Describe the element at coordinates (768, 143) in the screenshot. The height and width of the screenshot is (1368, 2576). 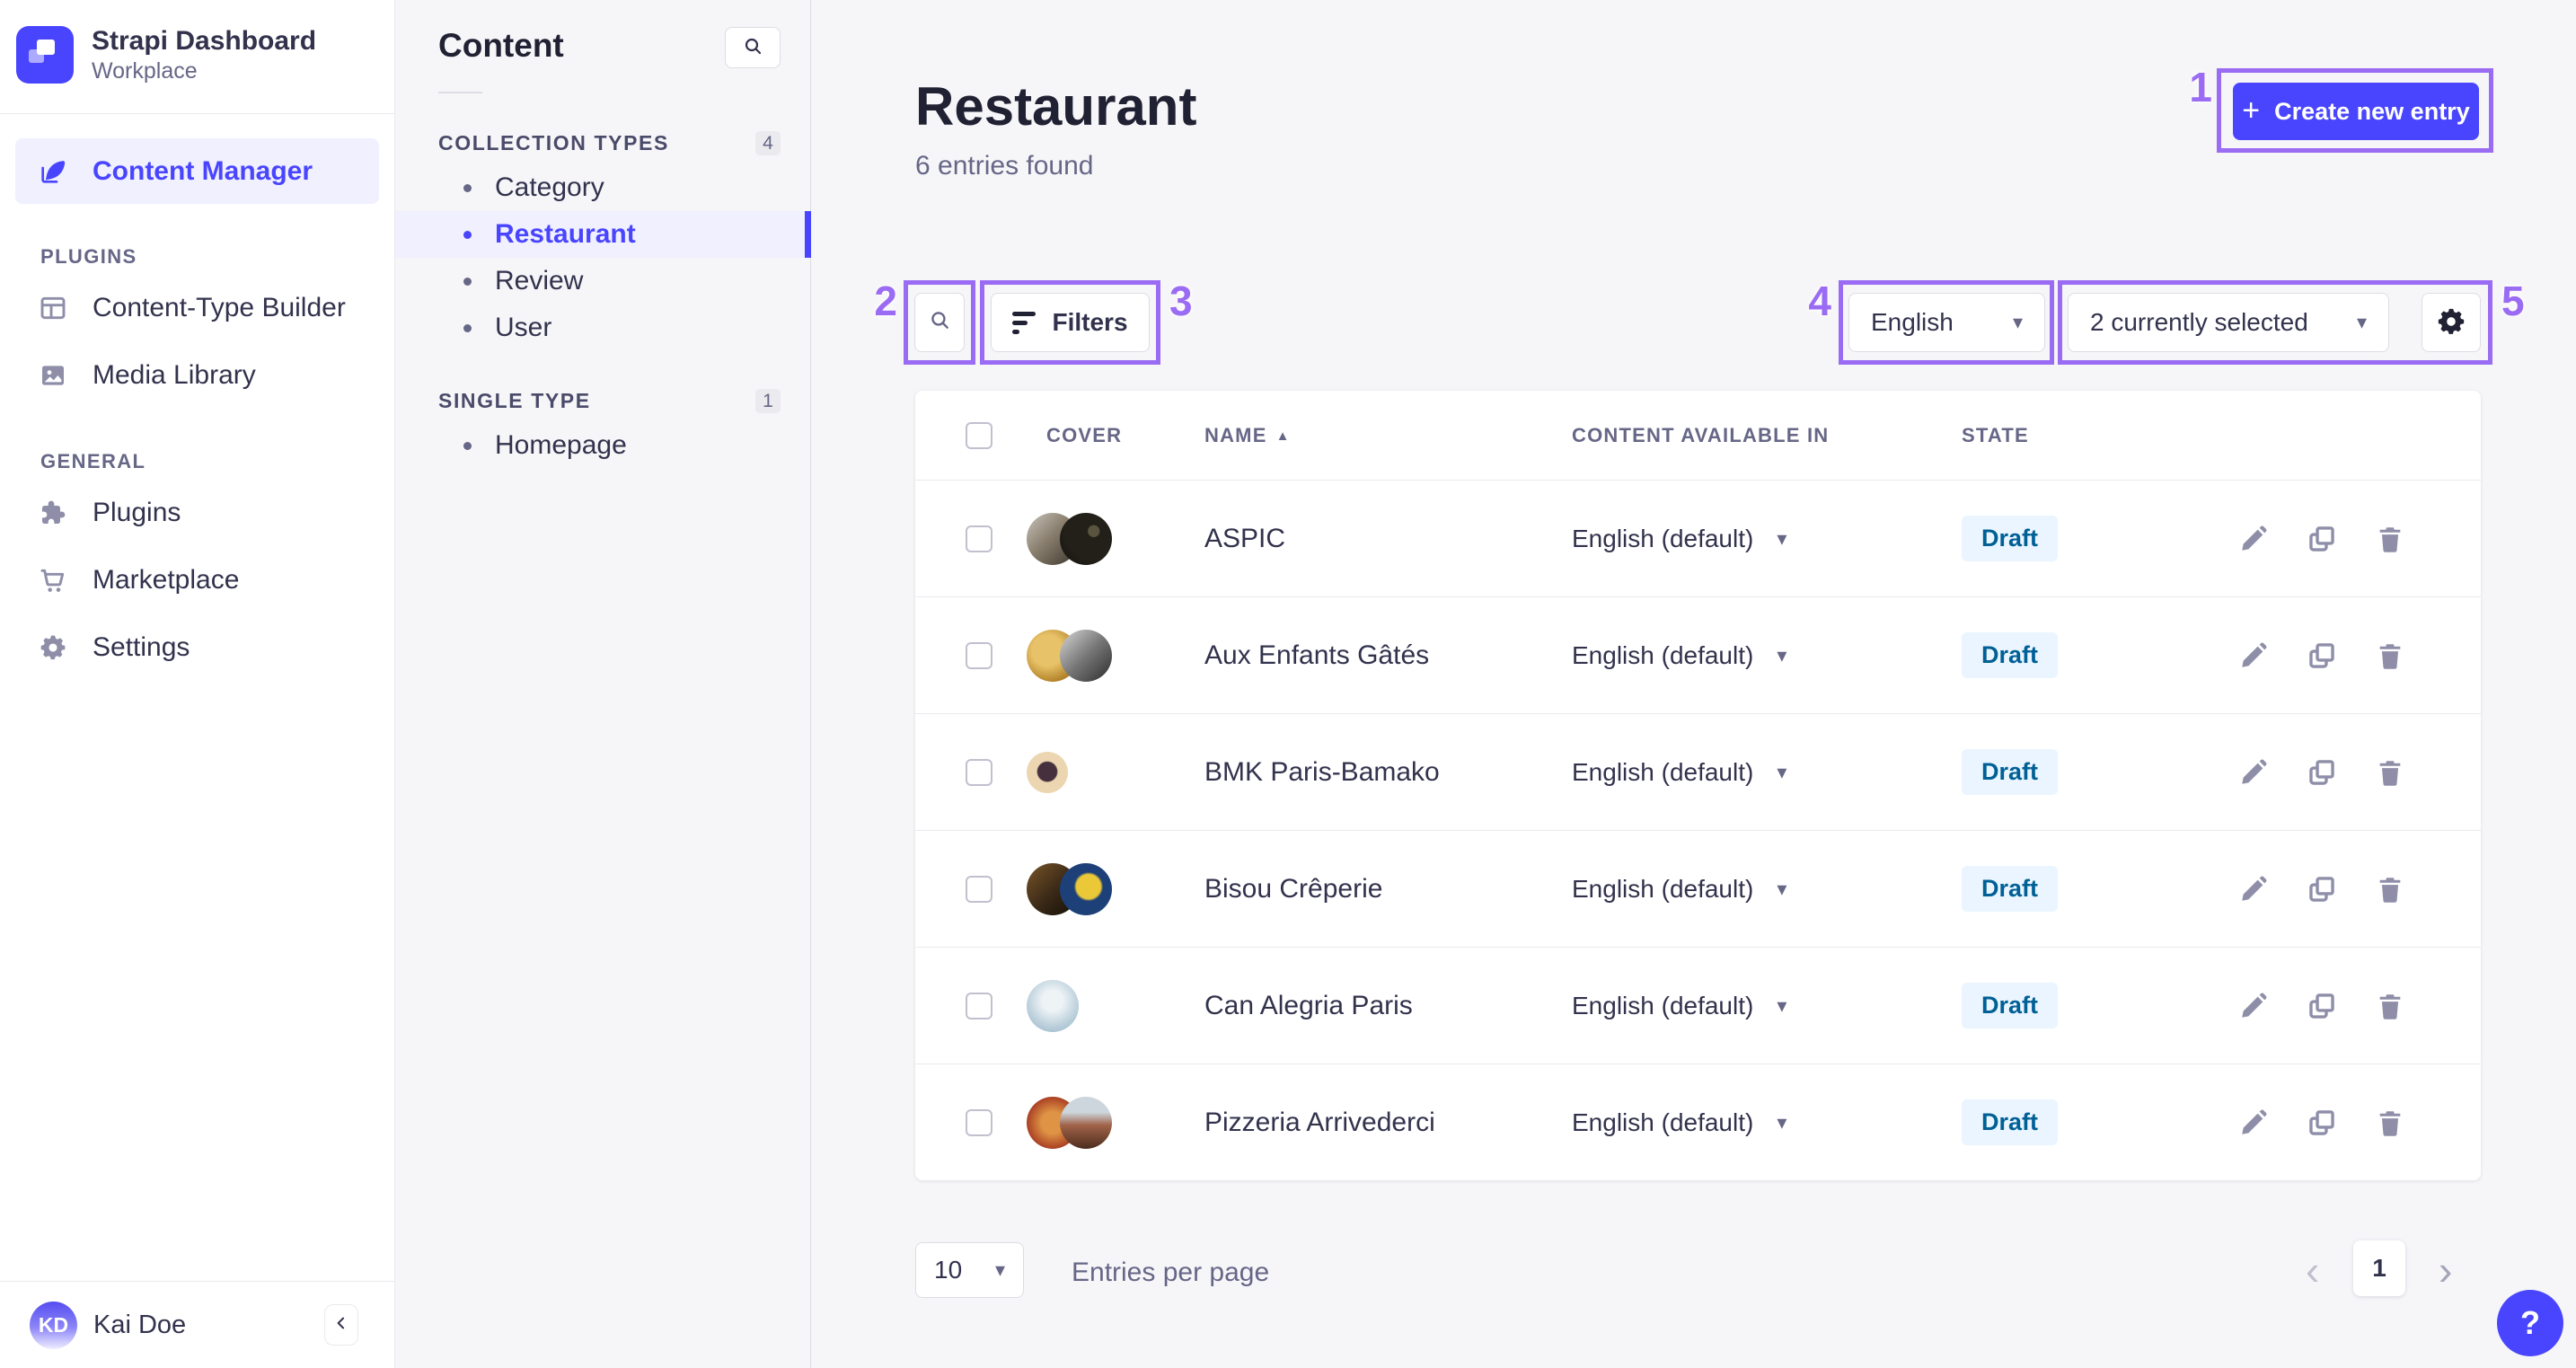
I see `collection-types-count: 4` at that location.